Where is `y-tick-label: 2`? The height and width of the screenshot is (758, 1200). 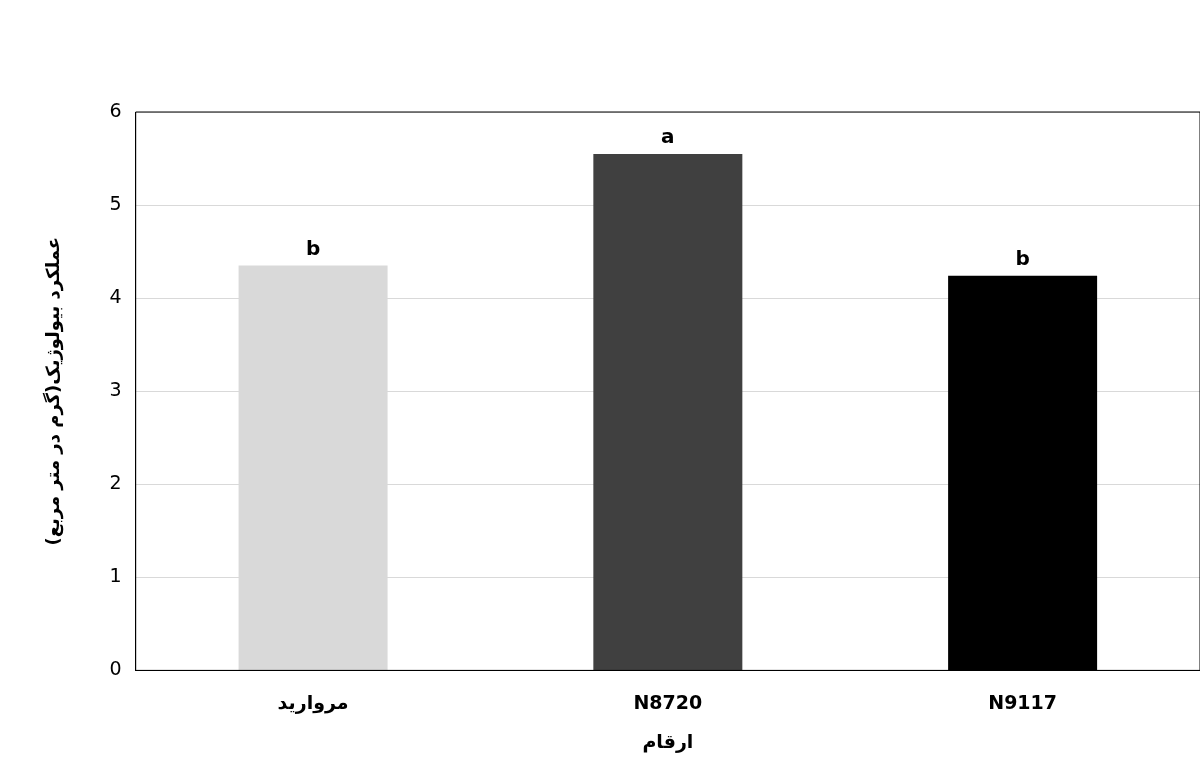 y-tick-label: 2 is located at coordinates (115, 482).